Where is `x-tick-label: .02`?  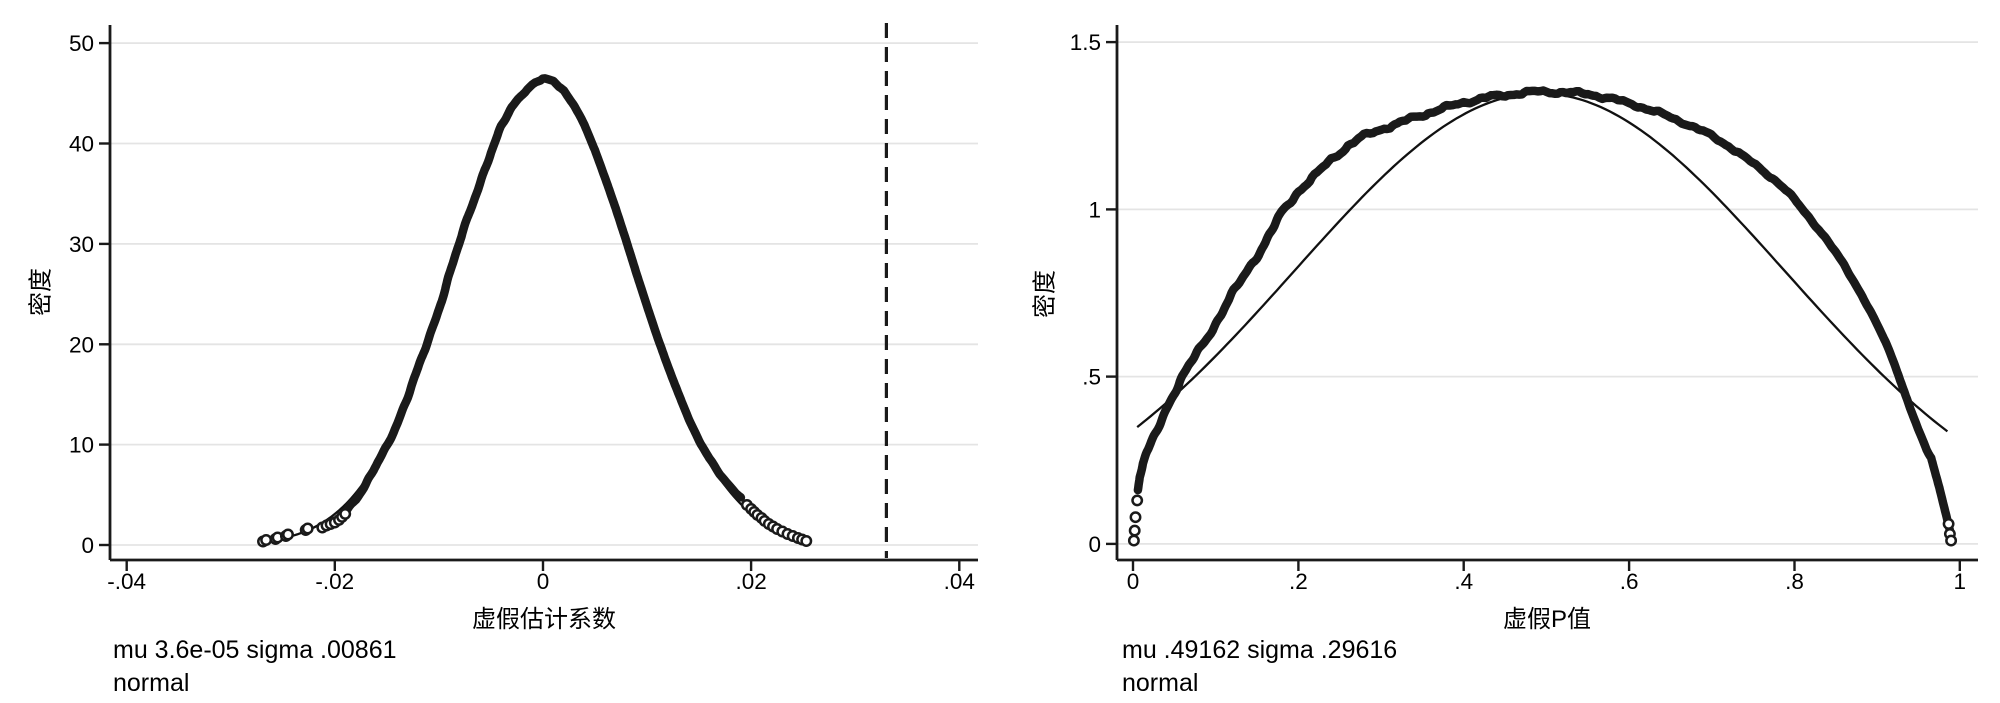 x-tick-label: .02 is located at coordinates (750, 581).